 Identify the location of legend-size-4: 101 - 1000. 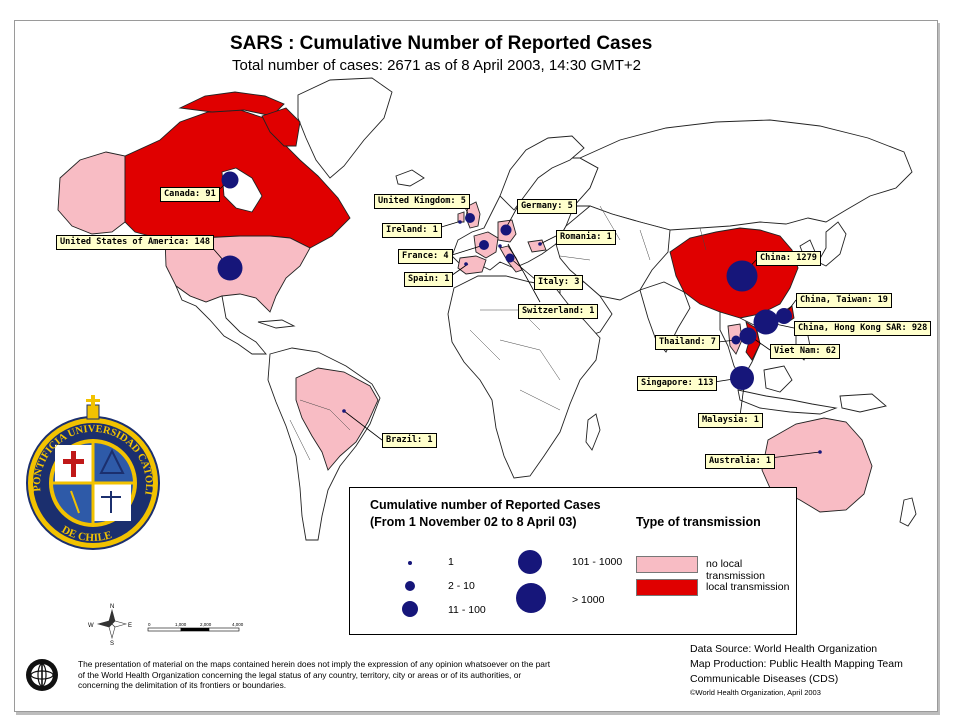
(597, 562).